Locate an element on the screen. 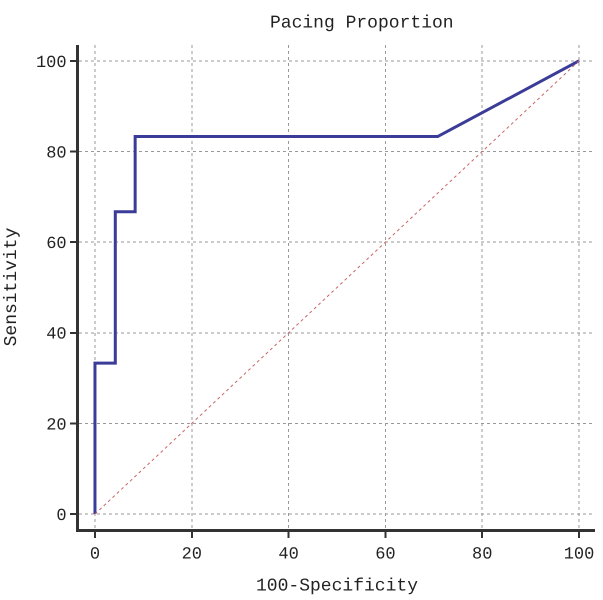  x-tick-label: 100 is located at coordinates (579, 554).